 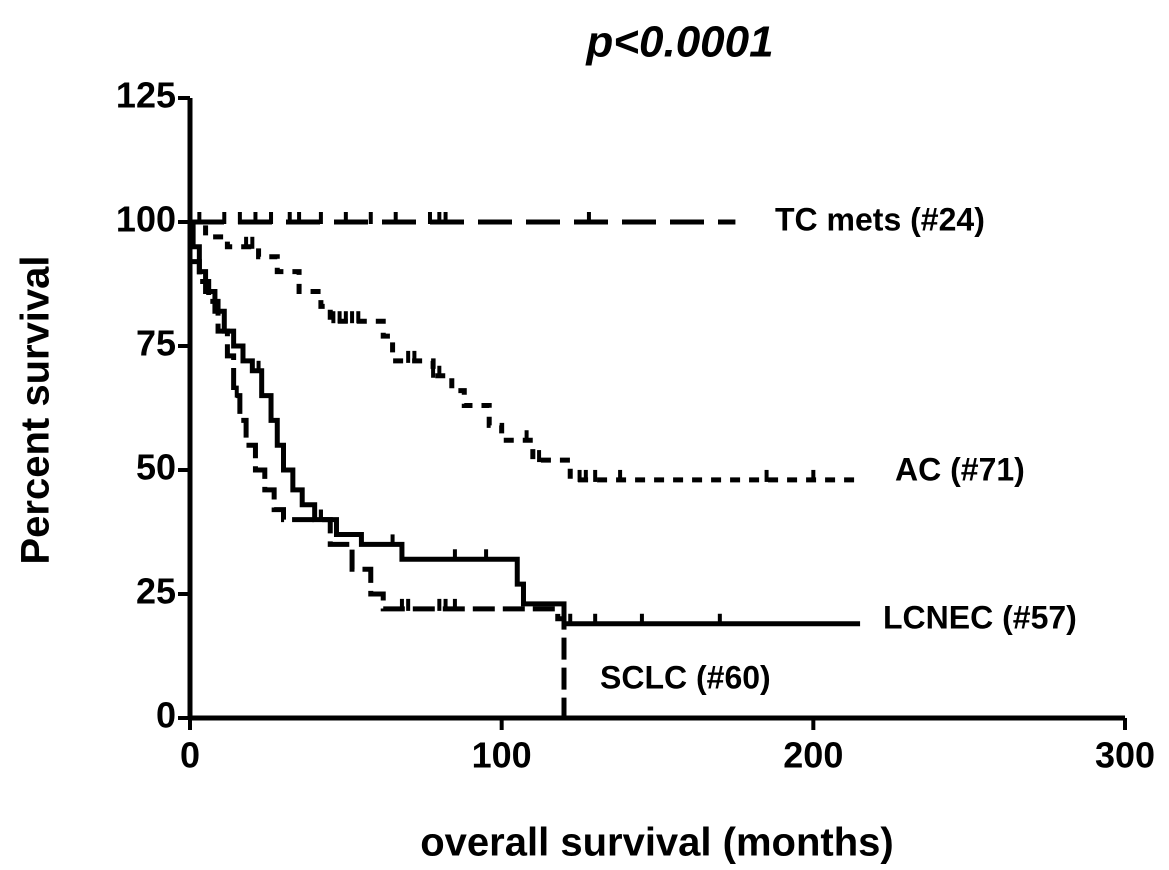 I want to click on series-label: TC mets (#24), so click(x=880, y=219).